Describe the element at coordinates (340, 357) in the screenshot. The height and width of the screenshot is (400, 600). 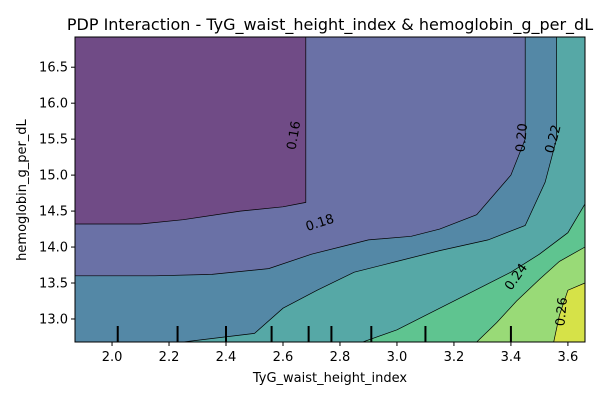
I see `x-tick-label-5: 2.8` at that location.